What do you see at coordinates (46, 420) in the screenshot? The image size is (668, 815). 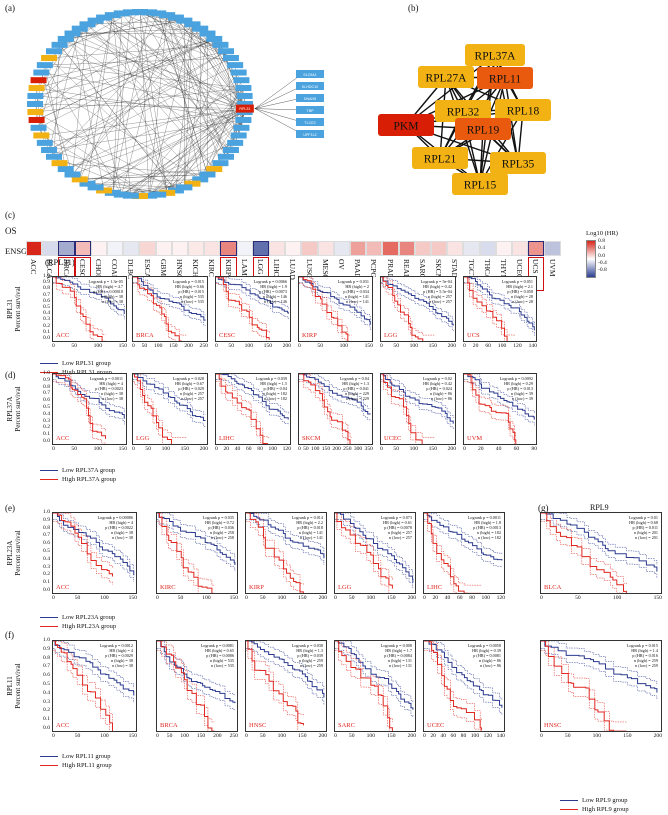 I see `y-tick: 0.3` at bounding box center [46, 420].